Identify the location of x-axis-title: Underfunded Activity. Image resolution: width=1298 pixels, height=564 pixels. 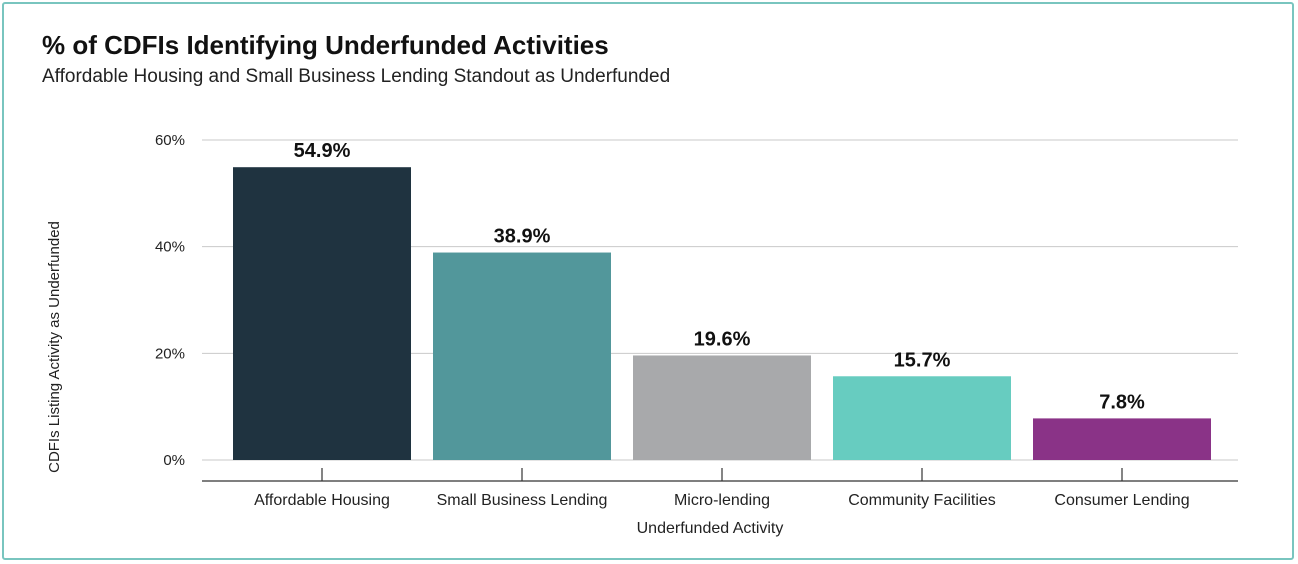
(710, 528).